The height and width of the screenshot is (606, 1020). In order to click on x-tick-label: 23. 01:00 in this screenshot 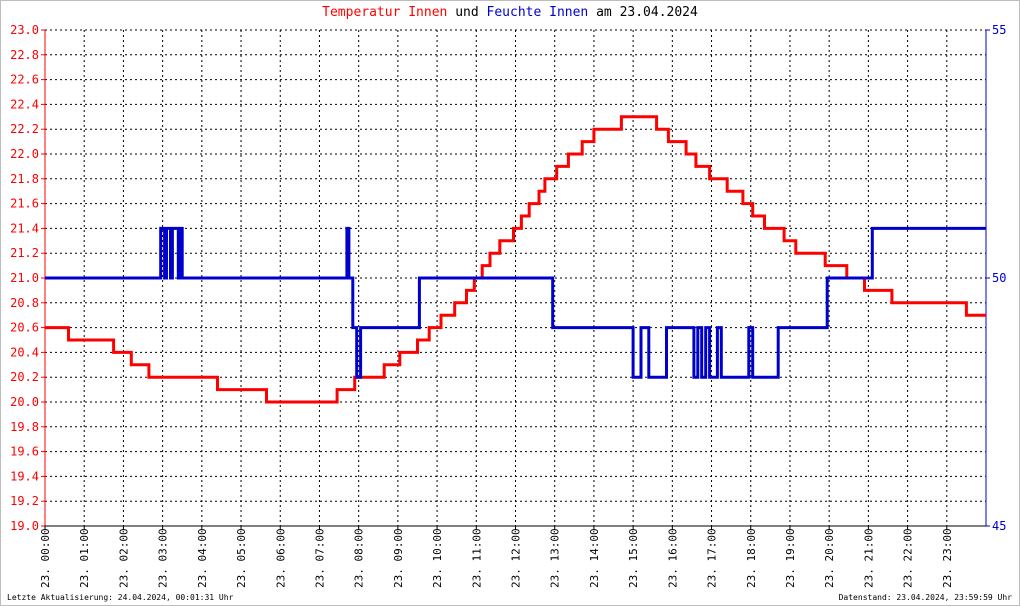, I will do `click(84, 558)`.